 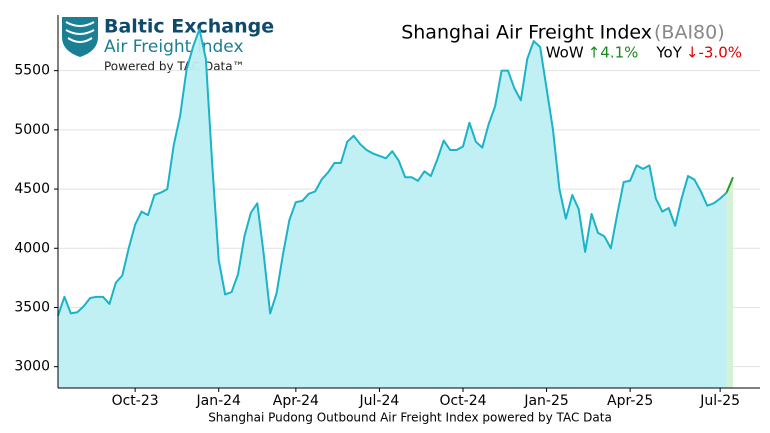 I want to click on x-tick-label: Jan-24, so click(x=218, y=401).